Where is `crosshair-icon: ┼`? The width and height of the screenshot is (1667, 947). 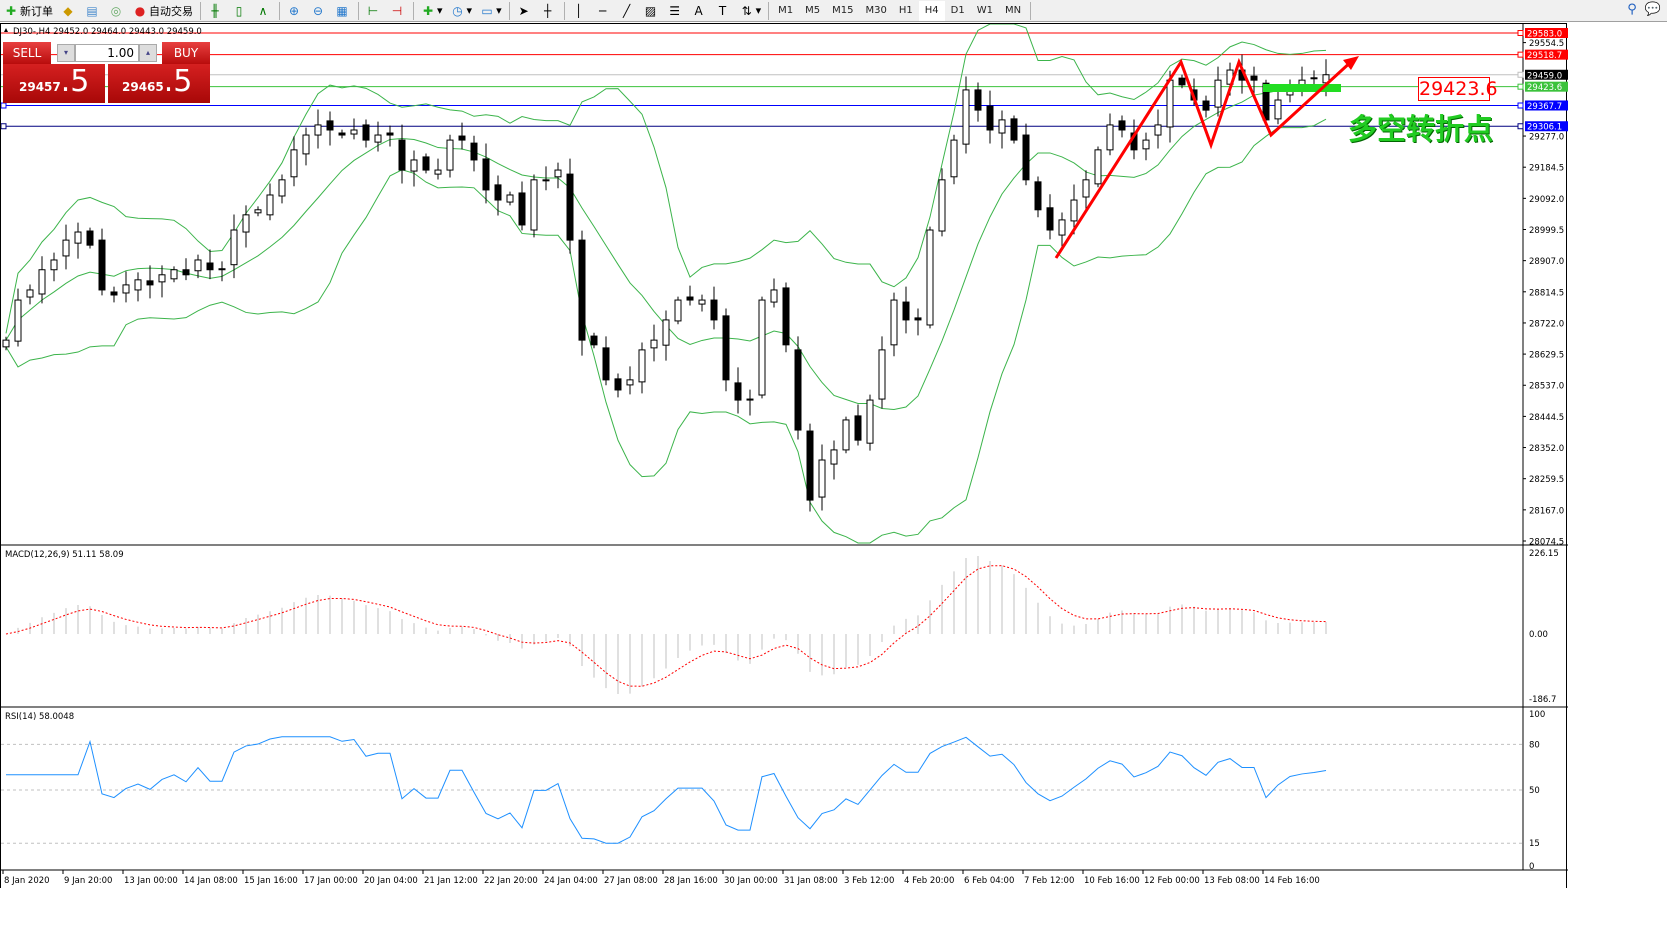 crosshair-icon: ┼ is located at coordinates (547, 10).